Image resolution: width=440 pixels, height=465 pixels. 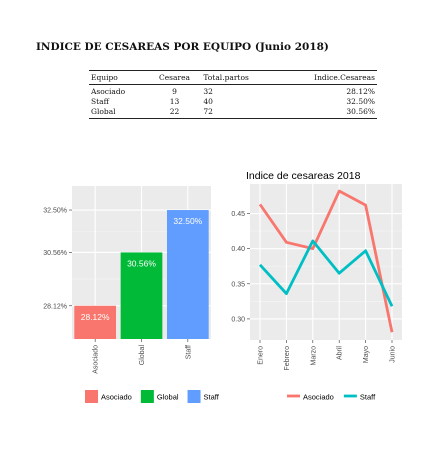 What do you see at coordinates (327, 77) in the screenshot?
I see `table-header: Indice.Cesareas` at bounding box center [327, 77].